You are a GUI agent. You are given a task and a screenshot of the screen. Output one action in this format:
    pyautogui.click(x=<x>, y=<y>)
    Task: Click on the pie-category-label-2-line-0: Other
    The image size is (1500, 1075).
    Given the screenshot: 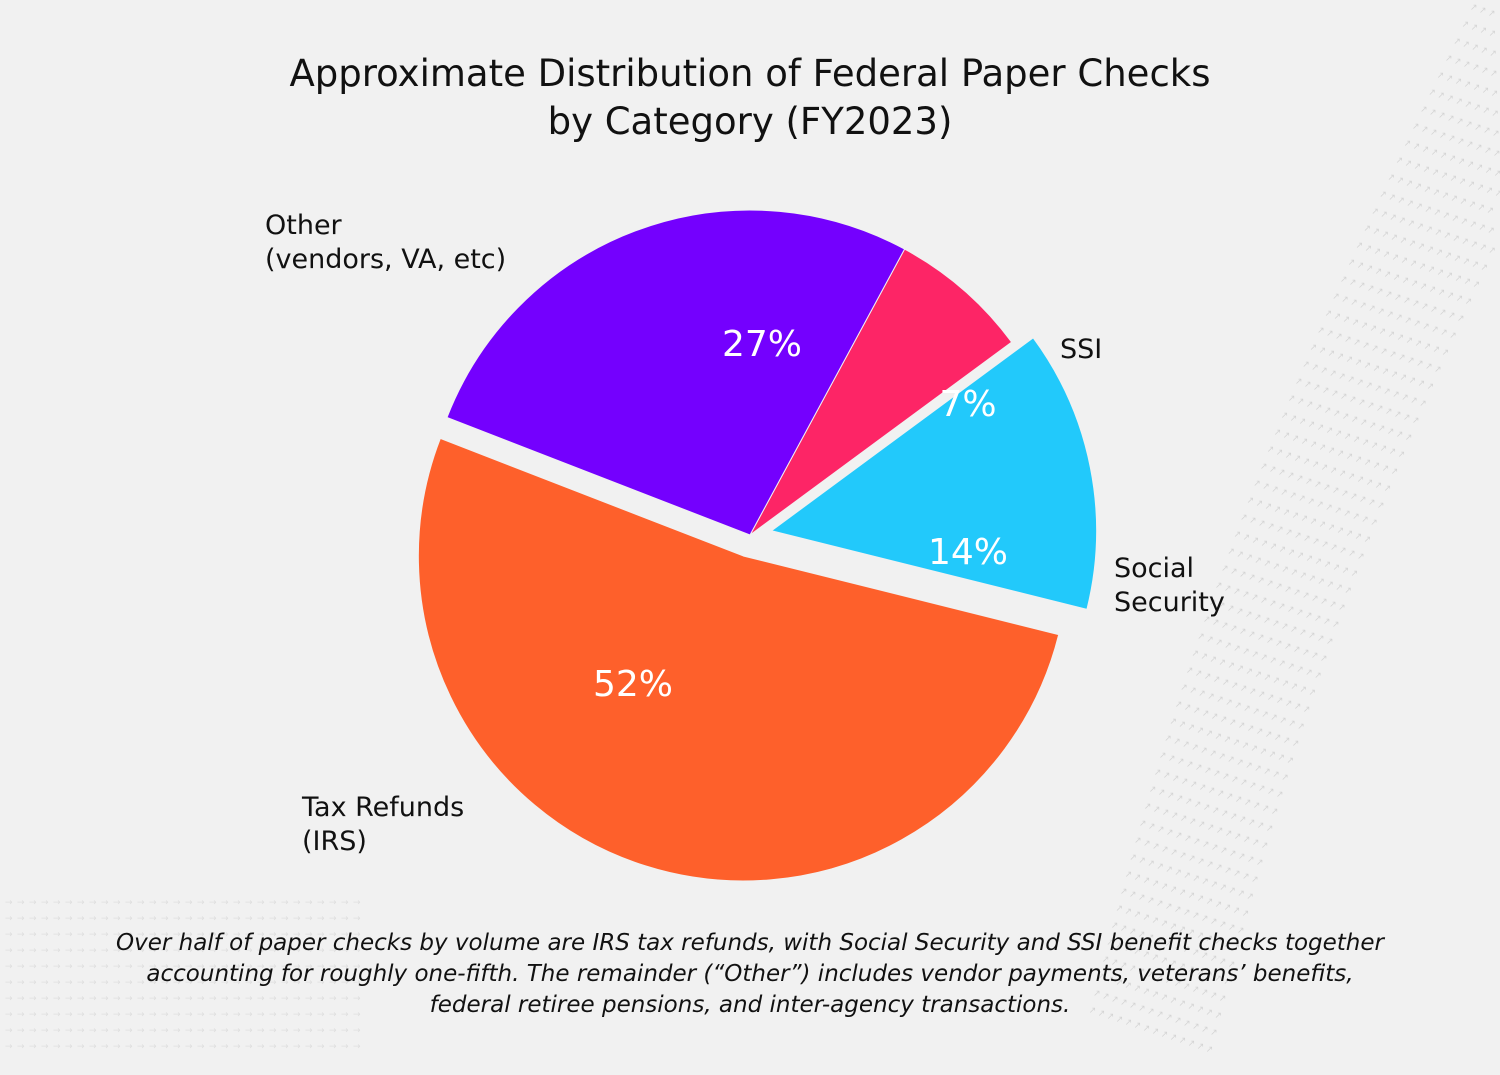 What is the action you would take?
    pyautogui.click(x=304, y=225)
    